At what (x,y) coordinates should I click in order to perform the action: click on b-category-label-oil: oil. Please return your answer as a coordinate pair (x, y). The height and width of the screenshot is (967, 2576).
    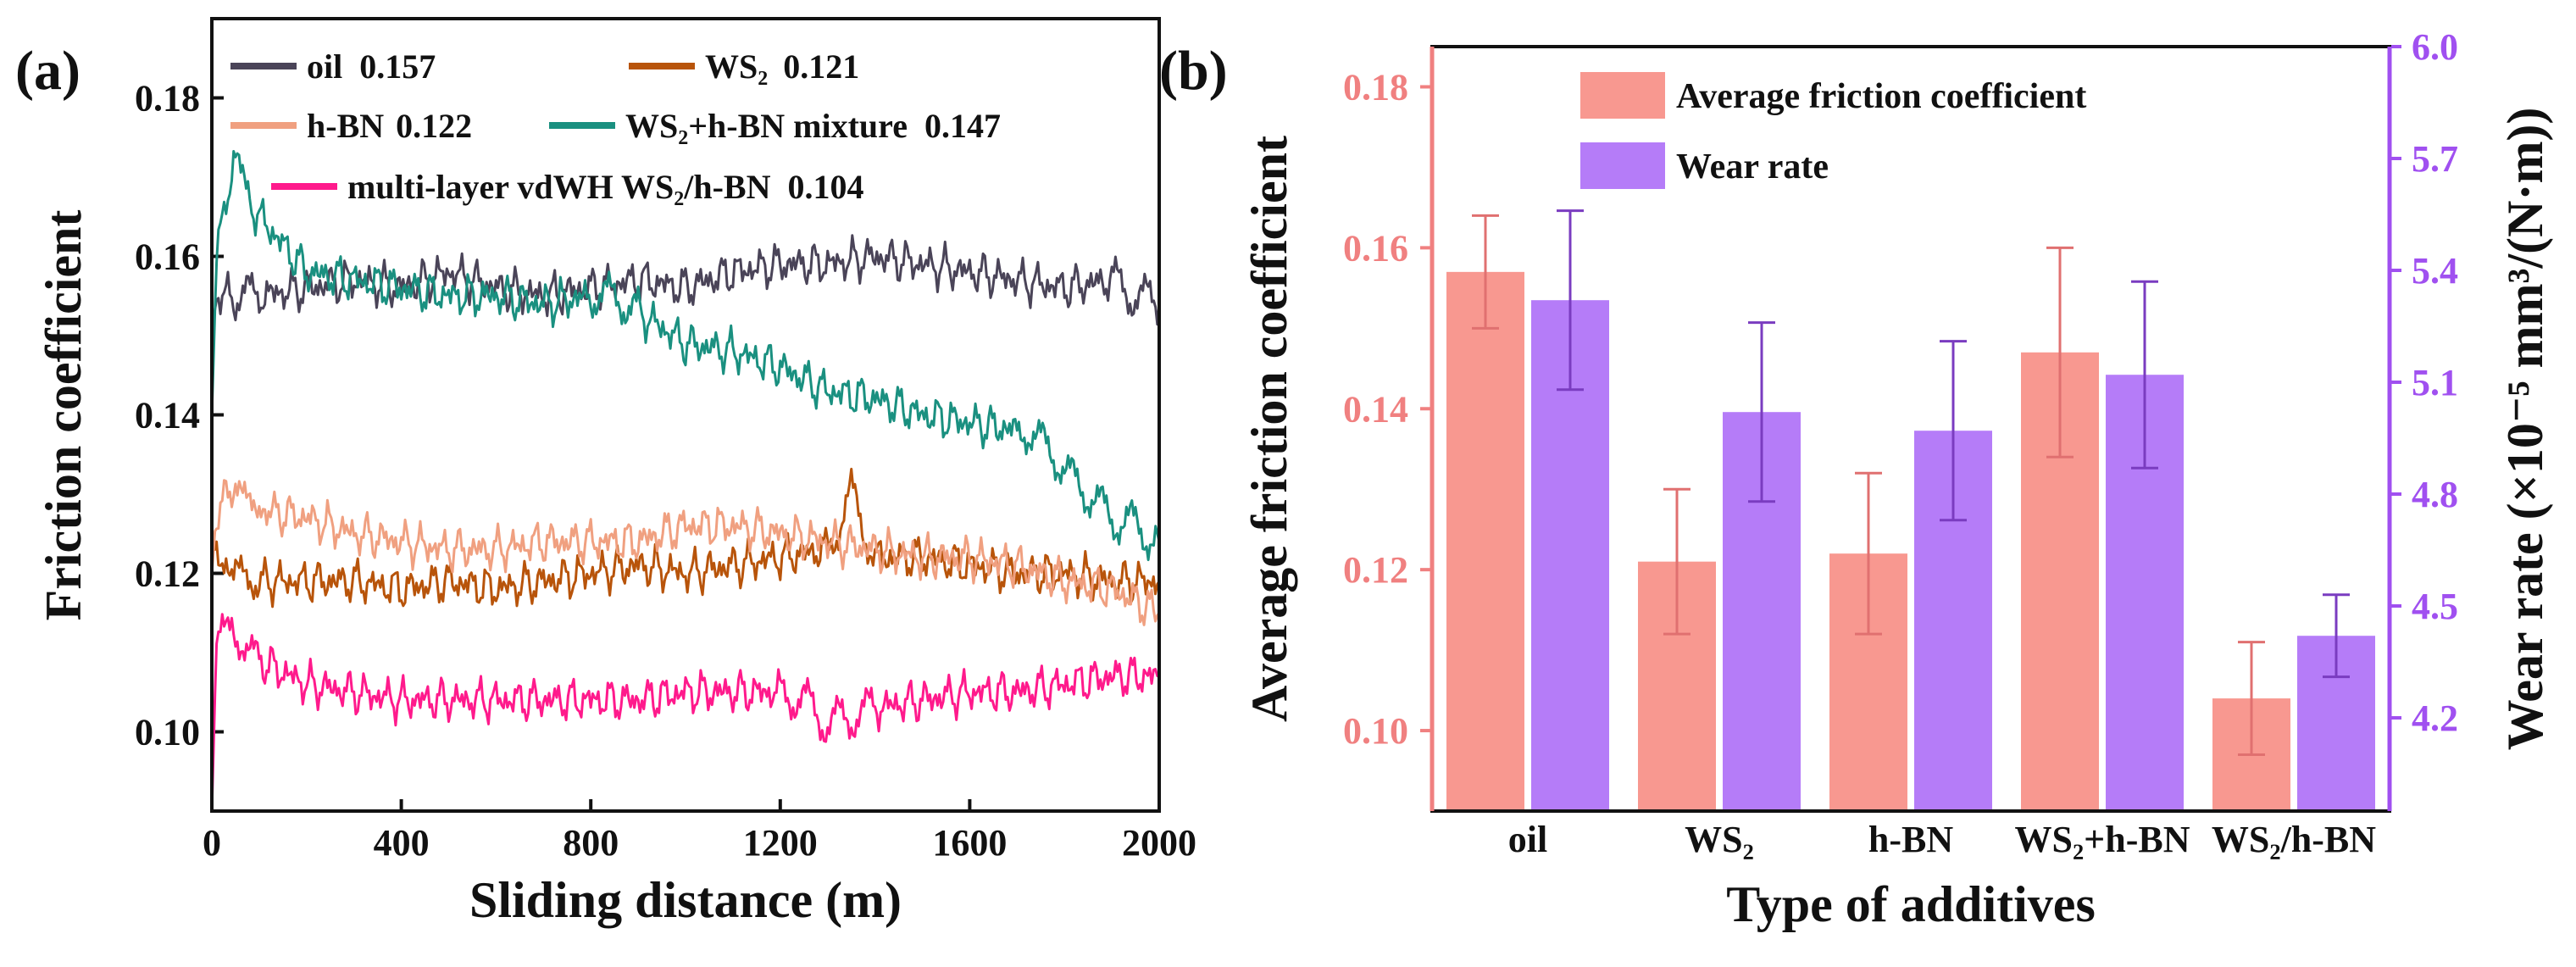
    Looking at the image, I should click on (1527, 839).